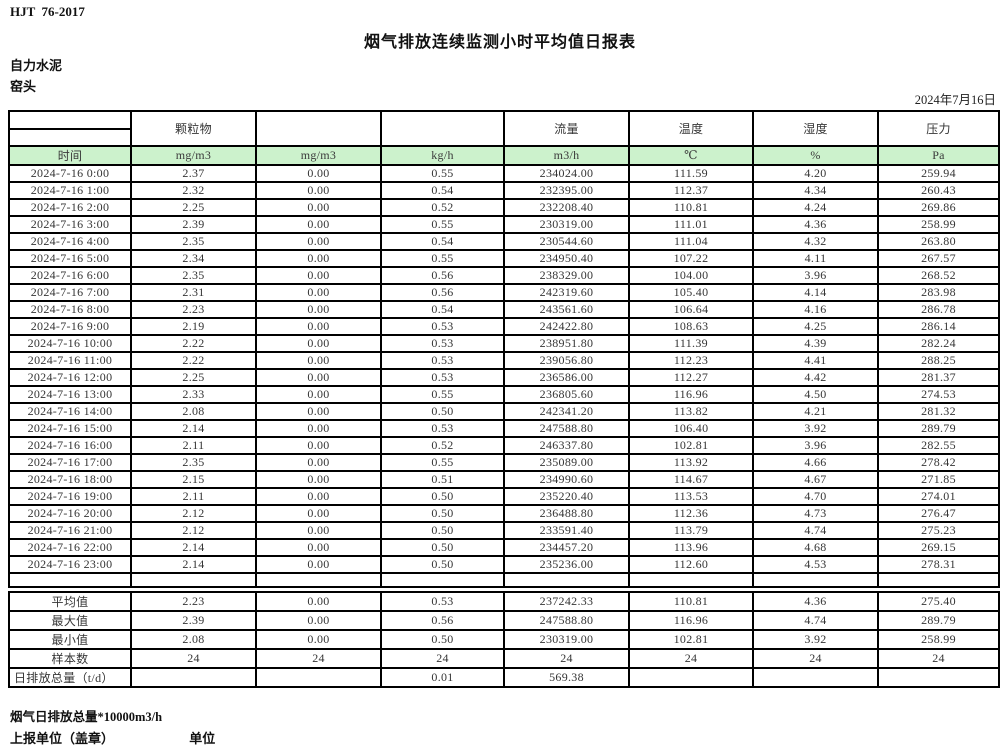  What do you see at coordinates (566, 496) in the screenshot?
I see `value-cell: 235220.40` at bounding box center [566, 496].